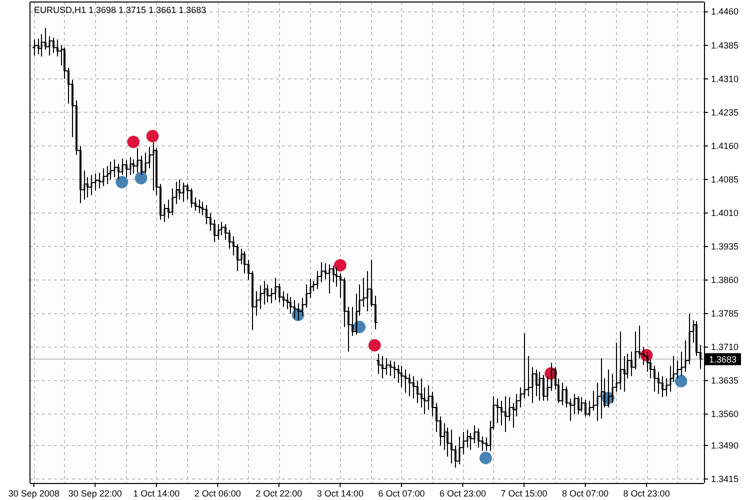 This screenshot has height=500, width=750. I want to click on y-tick-label: 1.3490, so click(725, 445).